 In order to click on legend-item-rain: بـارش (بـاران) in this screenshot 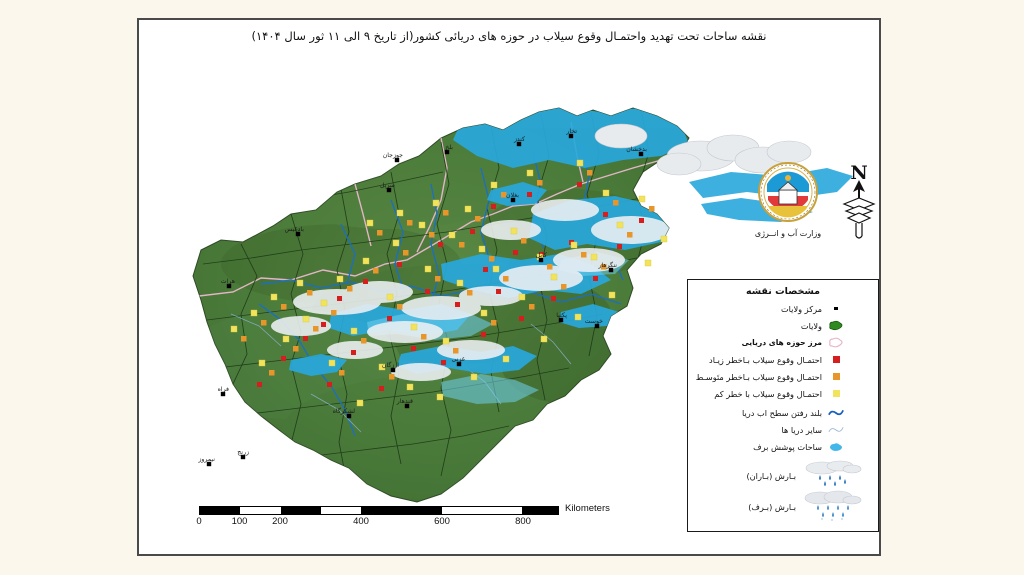, I will do `click(783, 475)`.